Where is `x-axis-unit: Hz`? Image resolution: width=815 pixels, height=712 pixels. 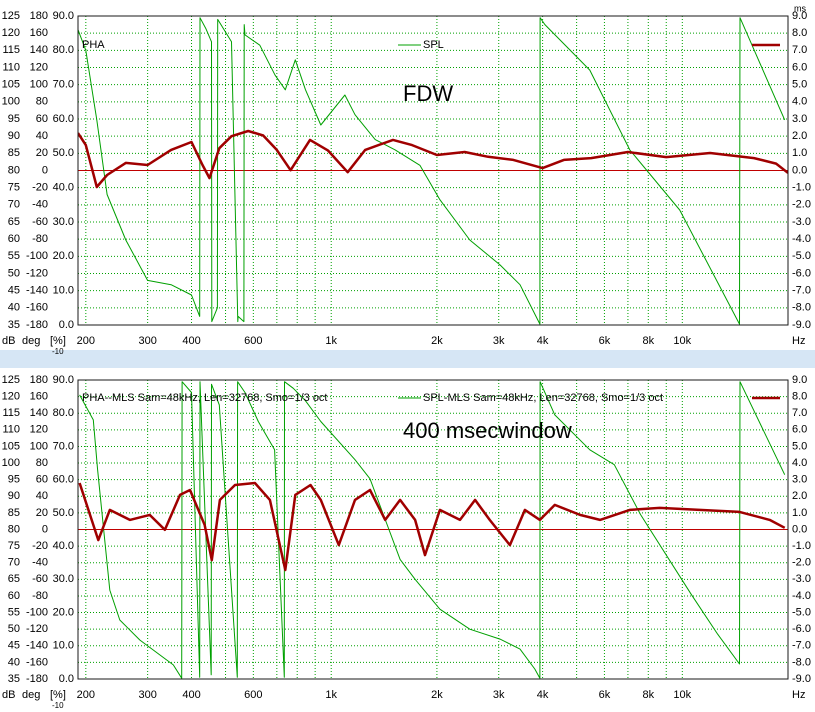 x-axis-unit: Hz is located at coordinates (798, 341).